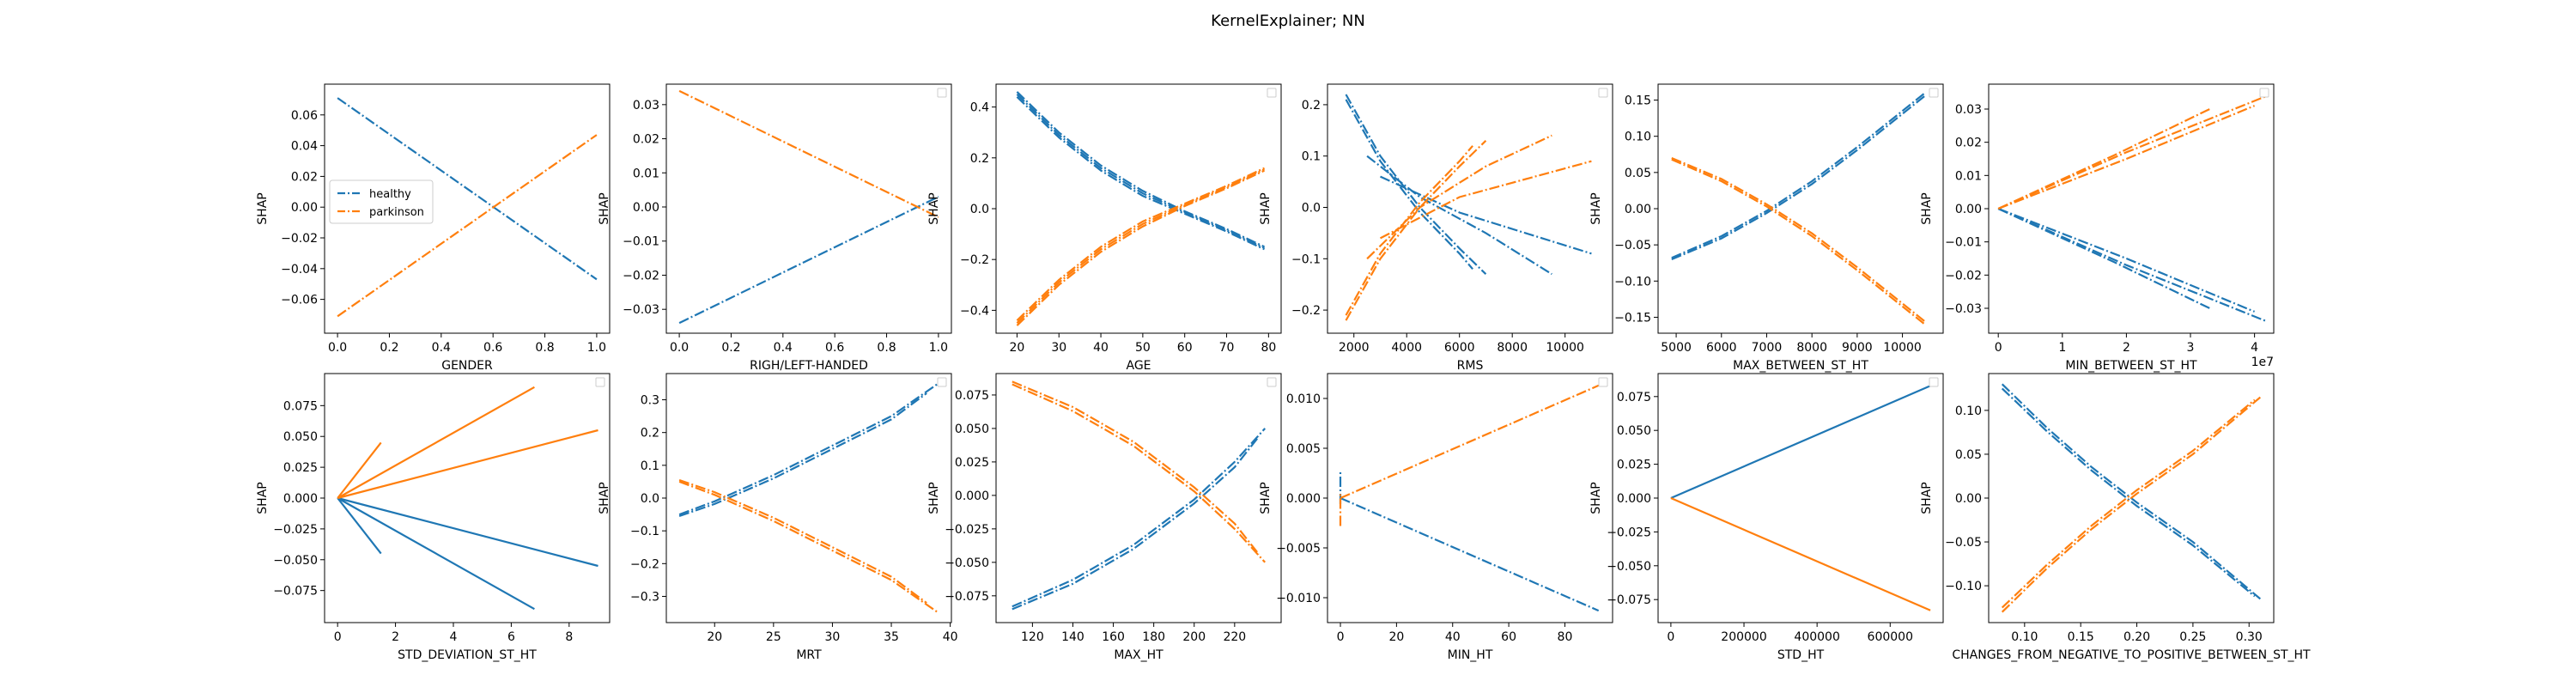 The width and height of the screenshot is (2576, 687). What do you see at coordinates (1303, 449) in the screenshot?
I see `y-tick-label: 0.005` at bounding box center [1303, 449].